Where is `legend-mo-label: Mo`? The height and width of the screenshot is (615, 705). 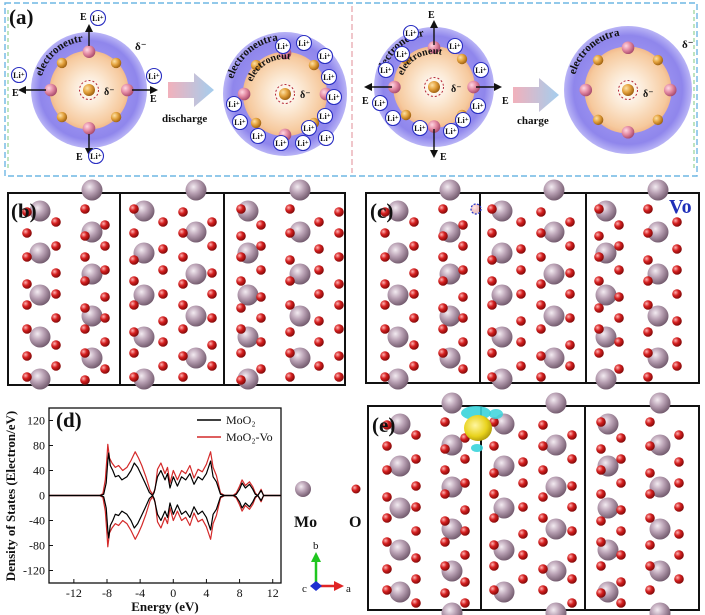
legend-mo-label: Mo is located at coordinates (305, 522).